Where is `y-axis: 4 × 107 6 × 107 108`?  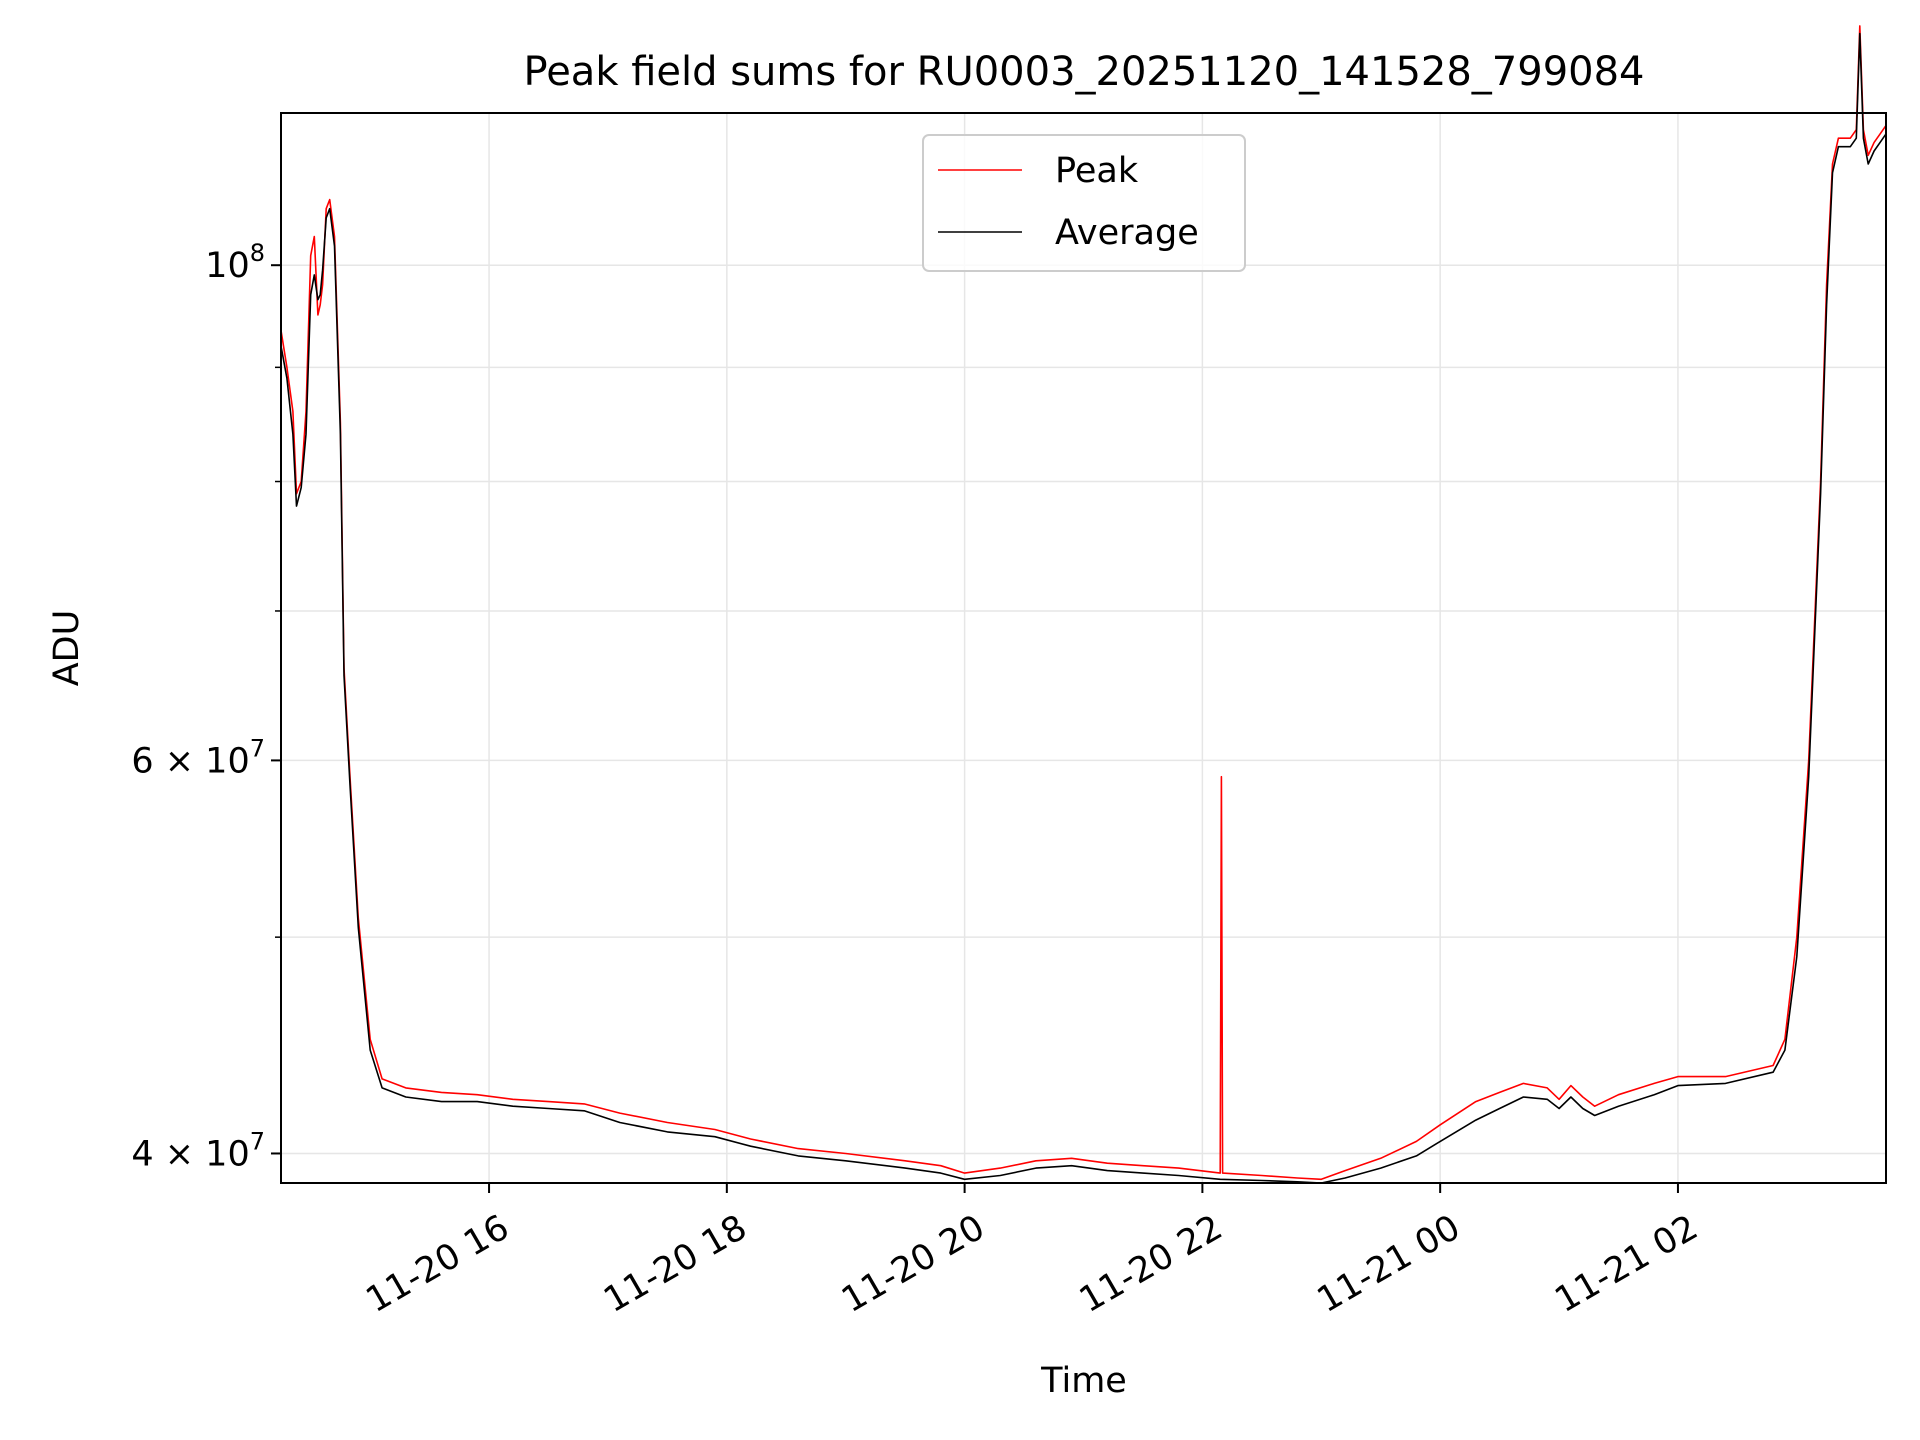
y-axis: 4 × 107 6 × 107 108 is located at coordinates (206, 706).